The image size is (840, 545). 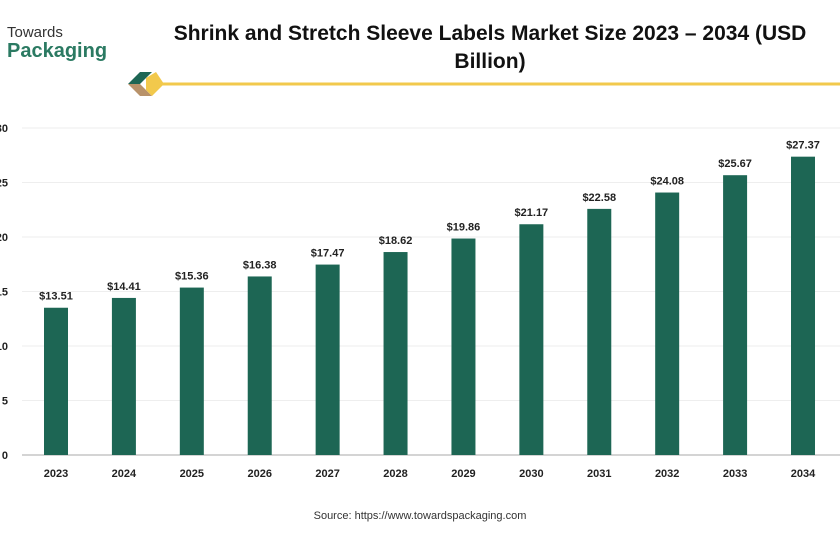 What do you see at coordinates (531, 339) in the screenshot?
I see `bar-2030` at bounding box center [531, 339].